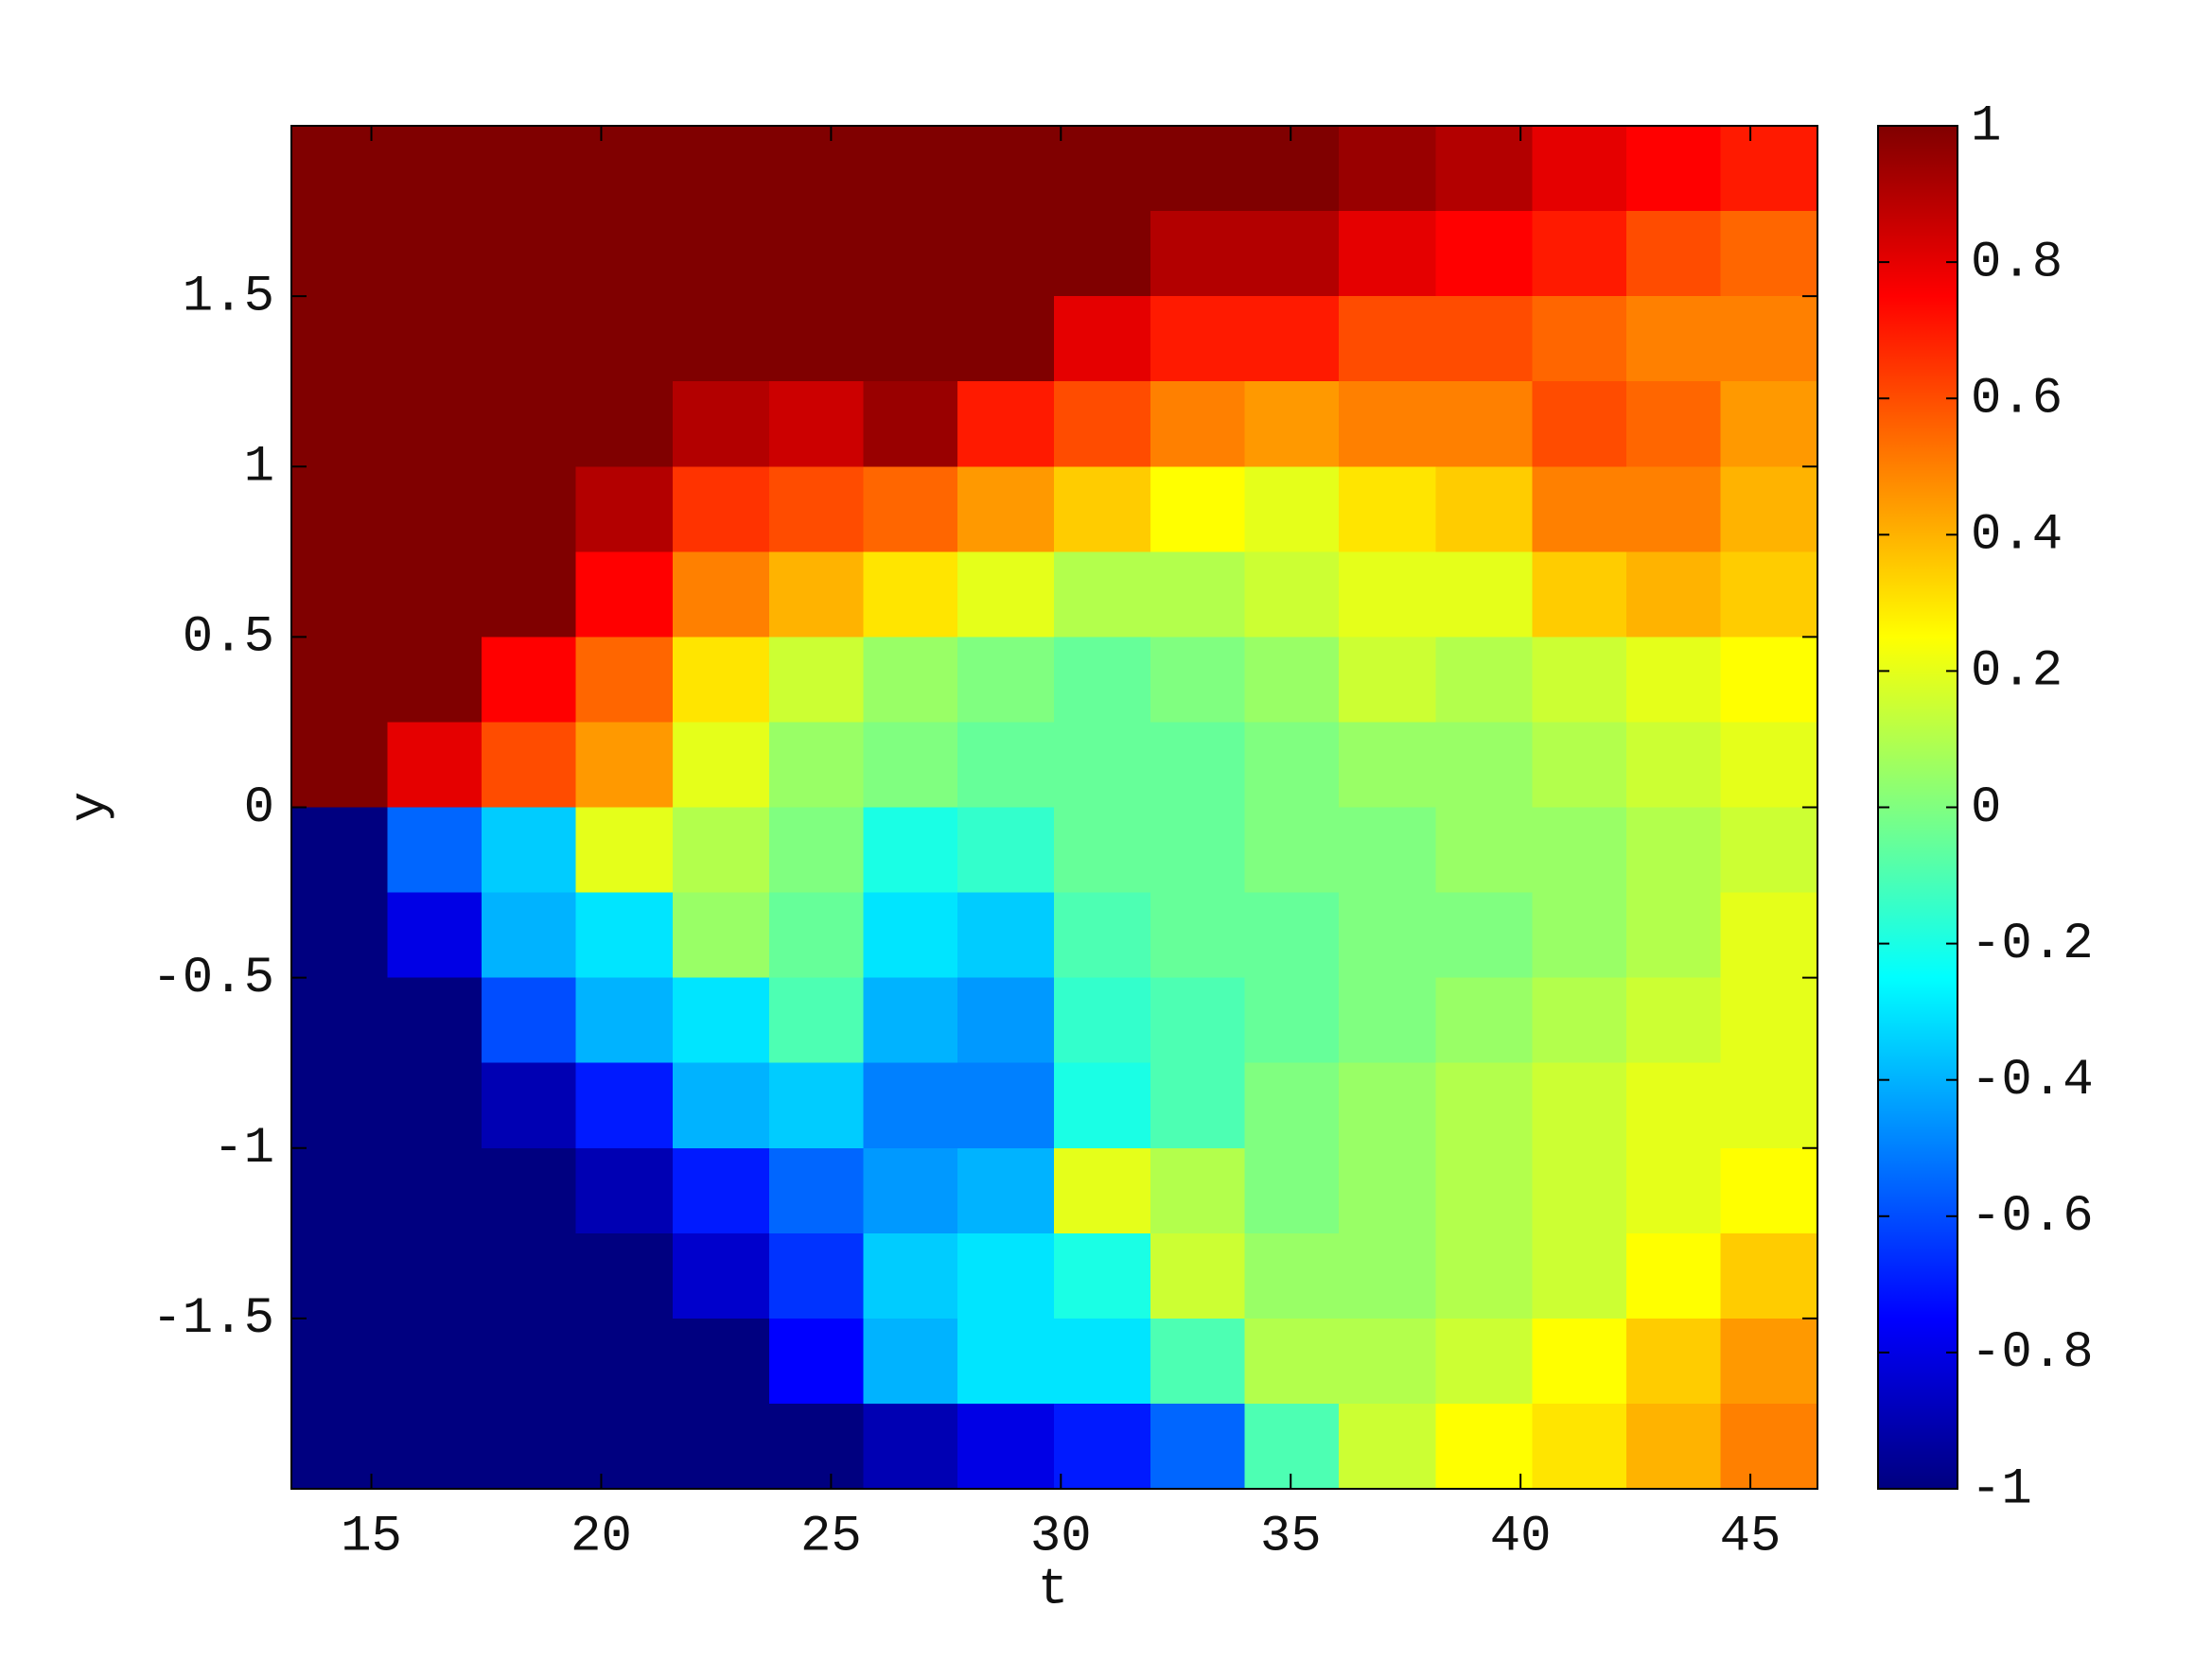  I want to click on colorbar-tick-label: 0.2, so click(2017, 672).